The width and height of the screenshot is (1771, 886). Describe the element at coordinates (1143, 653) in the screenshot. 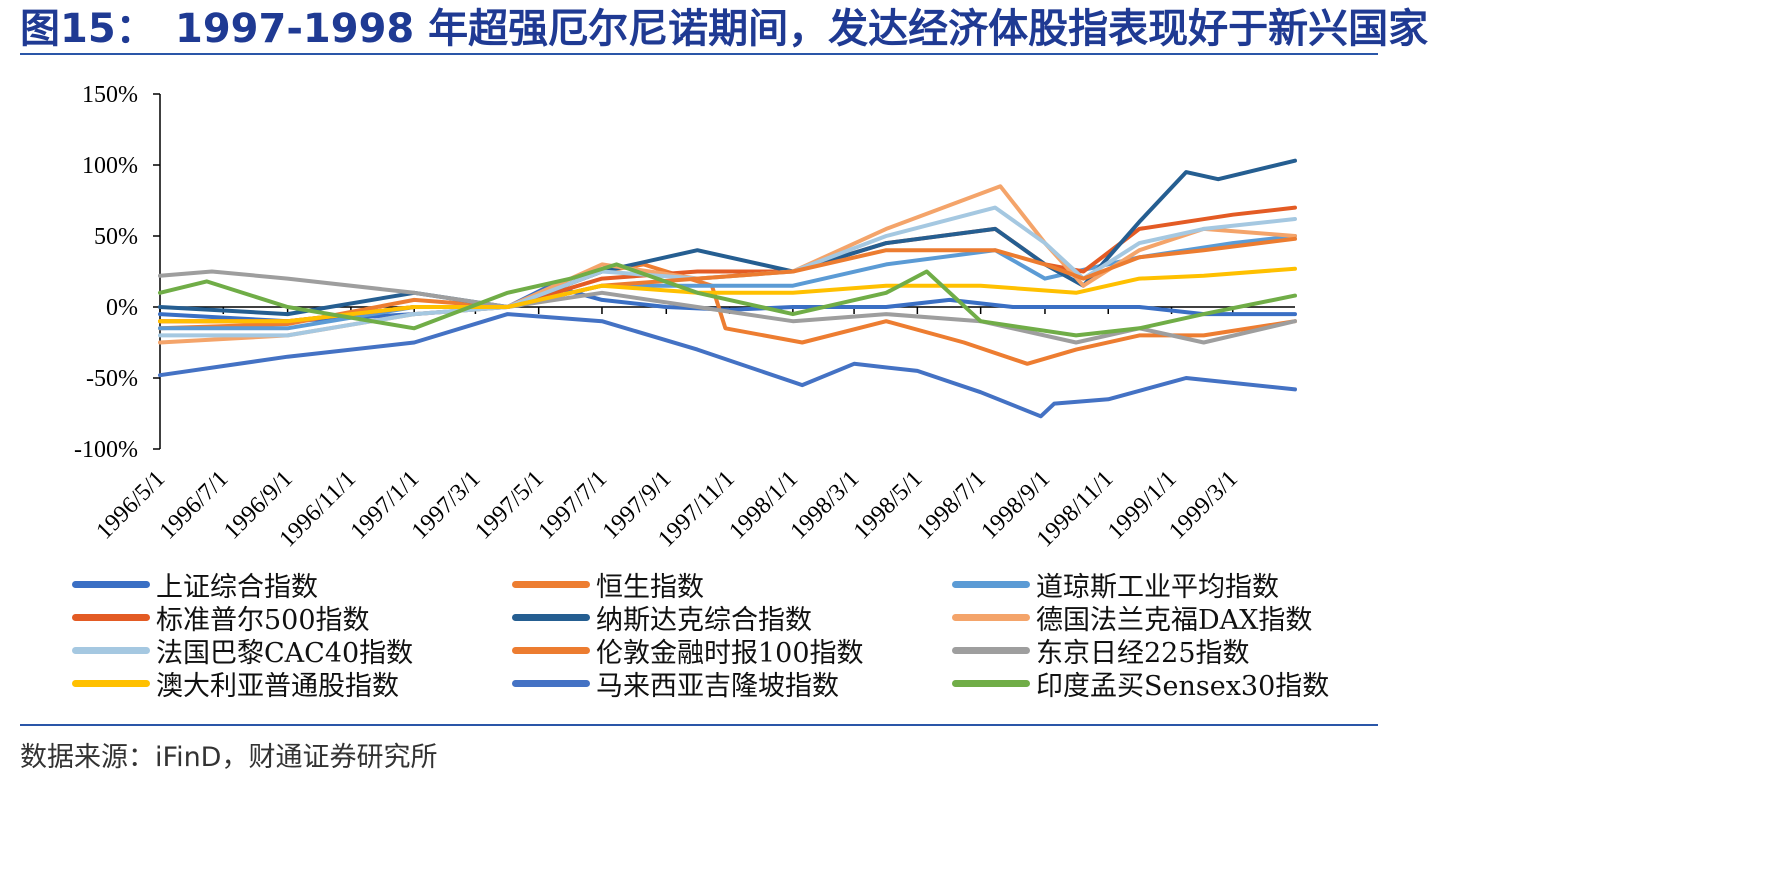

I see `legend-label: 东京日经225指数` at that location.